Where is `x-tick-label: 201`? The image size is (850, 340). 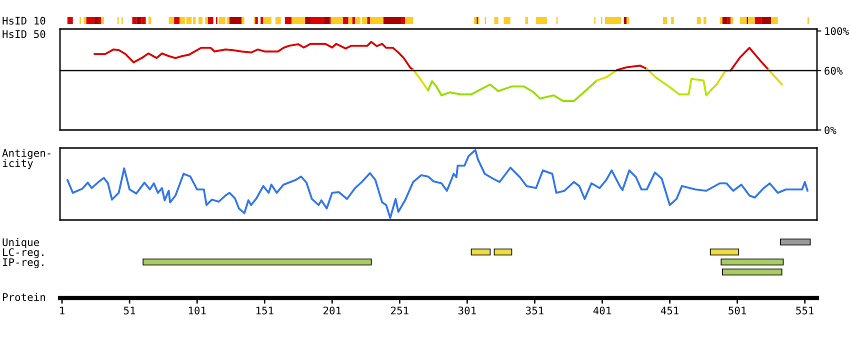 x-tick-label: 201 is located at coordinates (332, 310).